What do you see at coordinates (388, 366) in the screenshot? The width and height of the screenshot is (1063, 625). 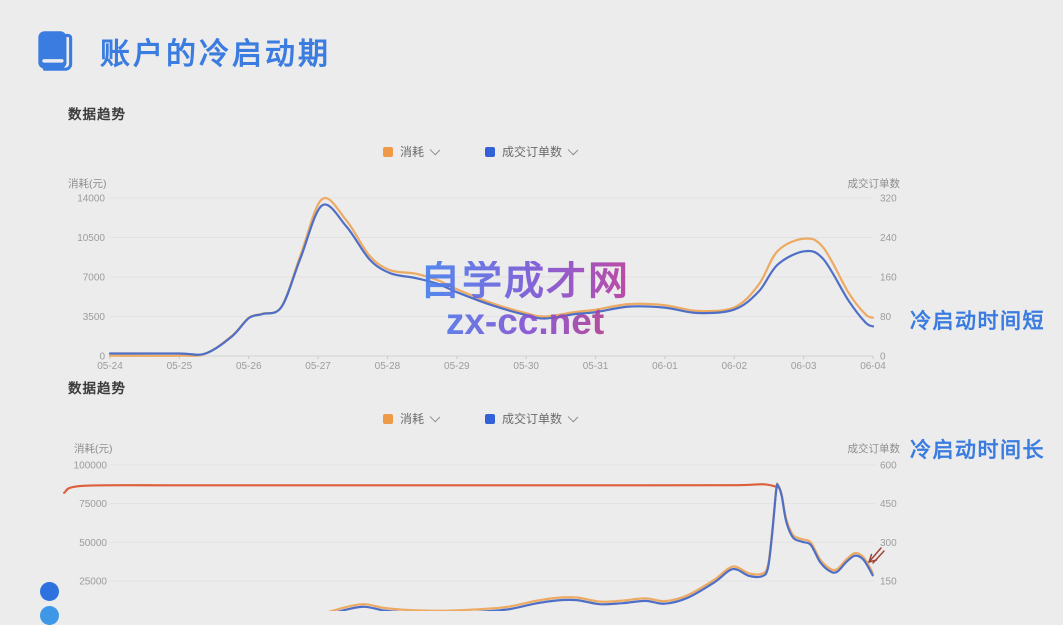 I see `svg-text: 05-28` at bounding box center [388, 366].